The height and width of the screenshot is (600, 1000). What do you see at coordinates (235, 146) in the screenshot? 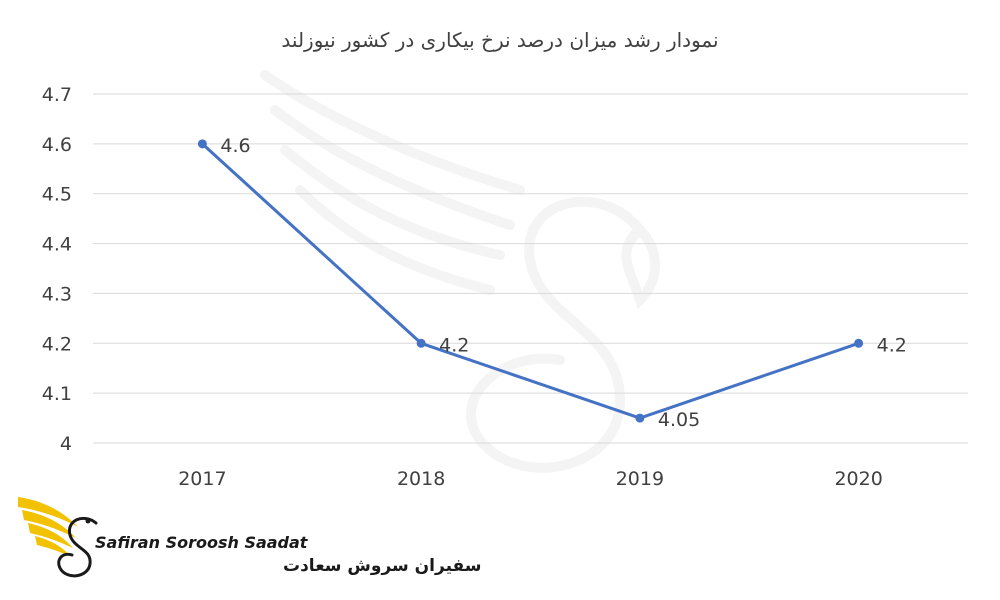
I see `data-label: 4.6` at bounding box center [235, 146].